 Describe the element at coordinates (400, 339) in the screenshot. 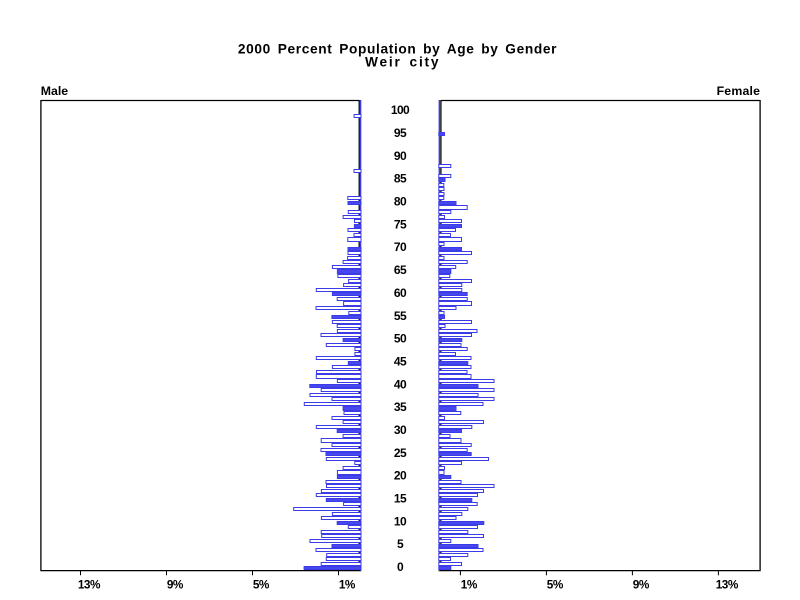

I see `svg-text: 50` at that location.